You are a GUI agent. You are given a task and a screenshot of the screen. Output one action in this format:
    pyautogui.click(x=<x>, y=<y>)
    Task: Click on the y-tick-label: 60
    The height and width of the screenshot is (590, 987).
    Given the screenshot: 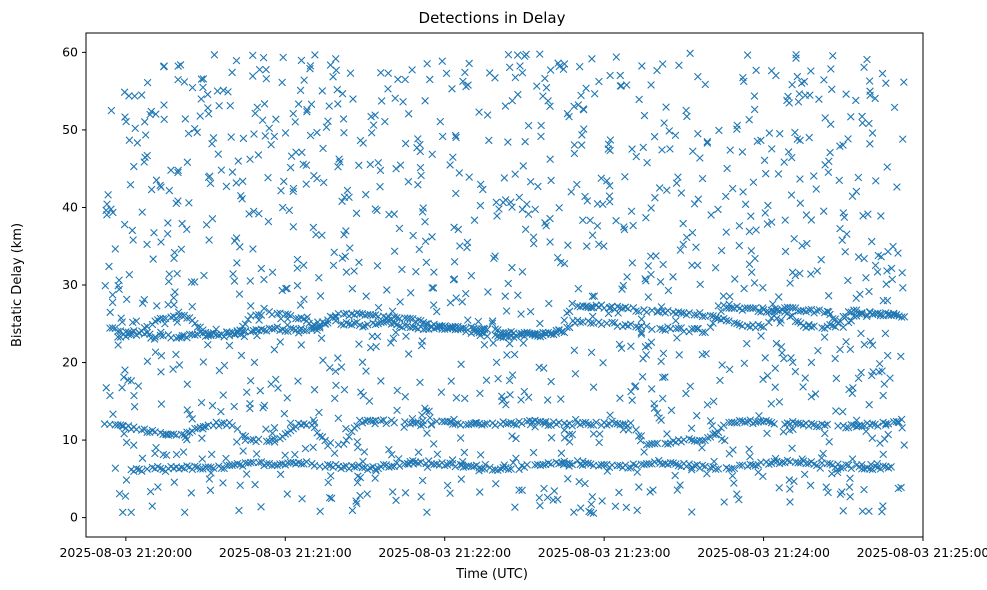 What is the action you would take?
    pyautogui.click(x=70, y=51)
    